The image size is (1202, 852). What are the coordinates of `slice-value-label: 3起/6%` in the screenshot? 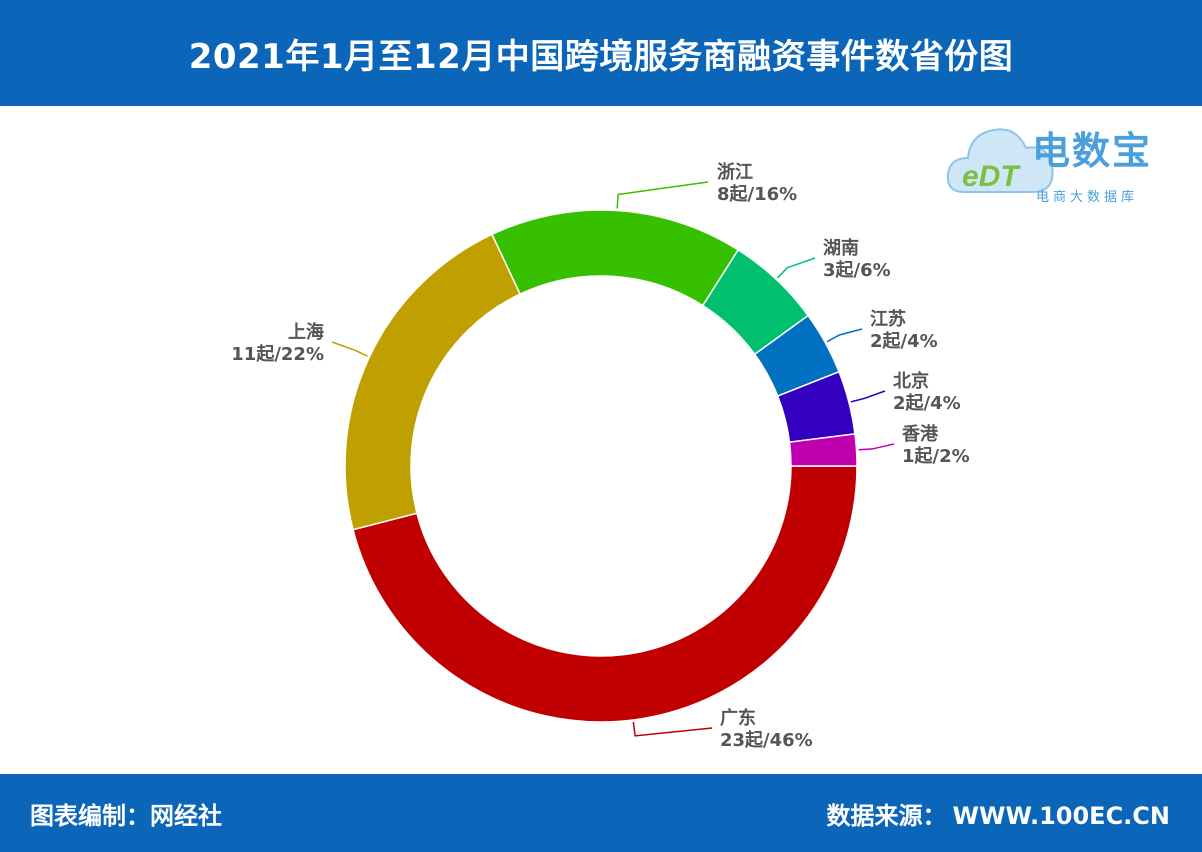 It's located at (857, 270).